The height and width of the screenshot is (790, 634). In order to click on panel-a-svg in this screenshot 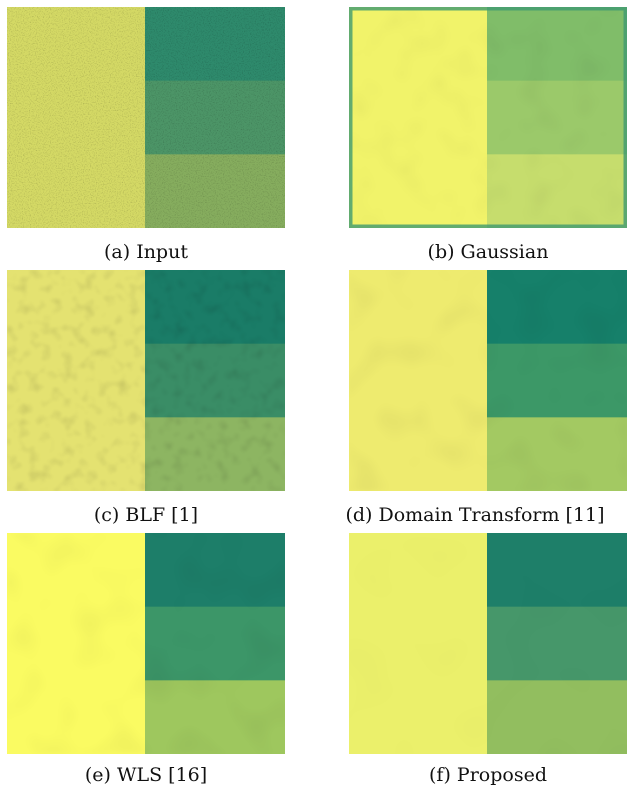, I will do `click(146, 117)`.